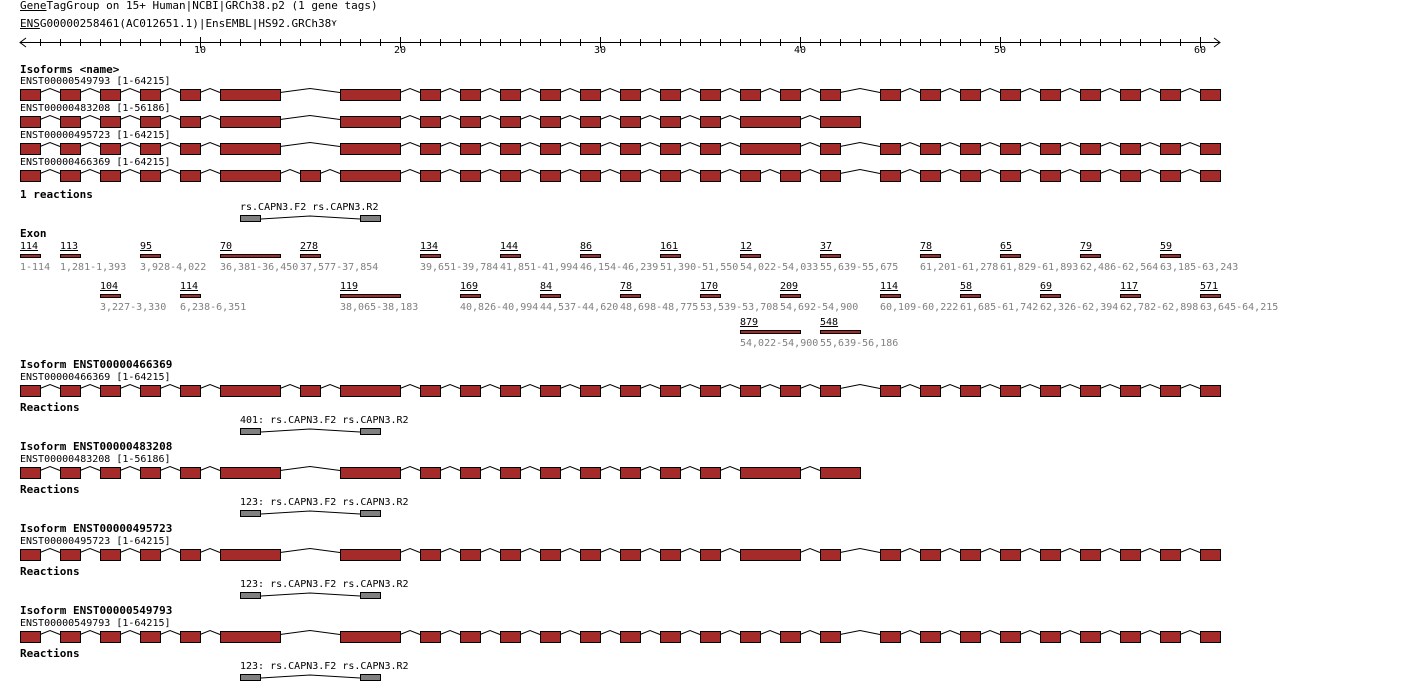 Image resolution: width=1420 pixels, height=684 pixels. What do you see at coordinates (334, 24) in the screenshot?
I see `dropdown-icon: ⋎` at bounding box center [334, 24].